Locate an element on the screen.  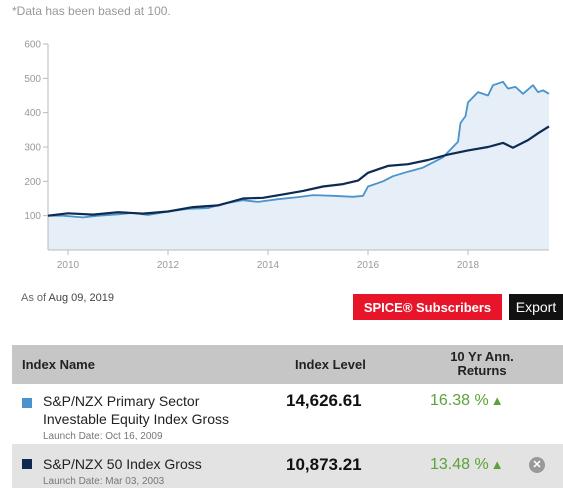
x-tick-label: 2018 is located at coordinates (468, 265).